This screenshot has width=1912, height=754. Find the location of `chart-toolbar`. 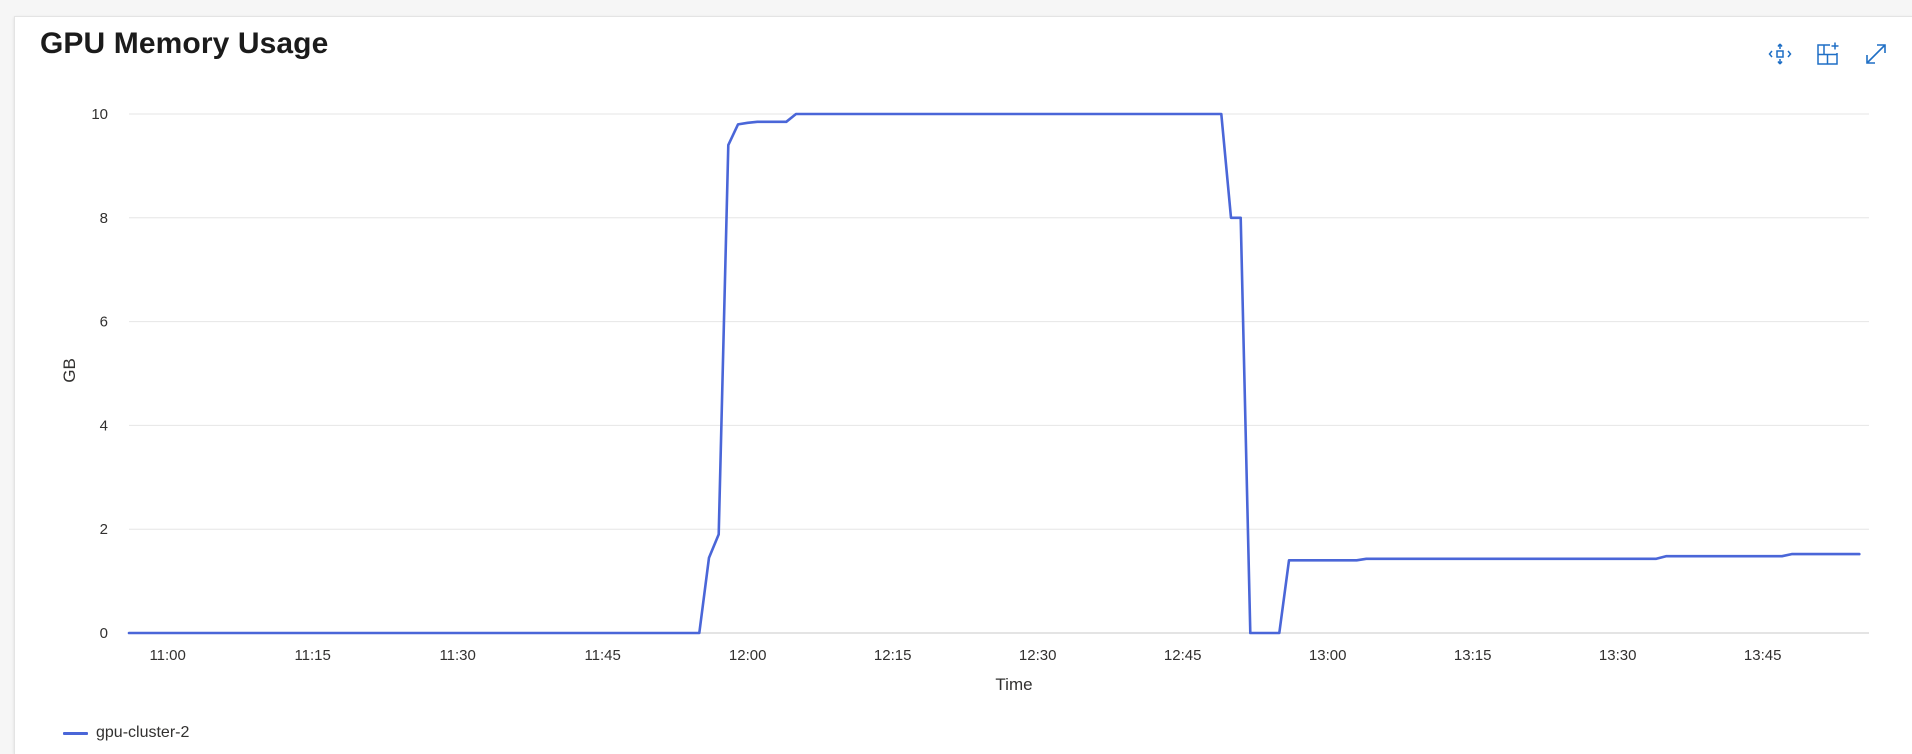

chart-toolbar is located at coordinates (1828, 54).